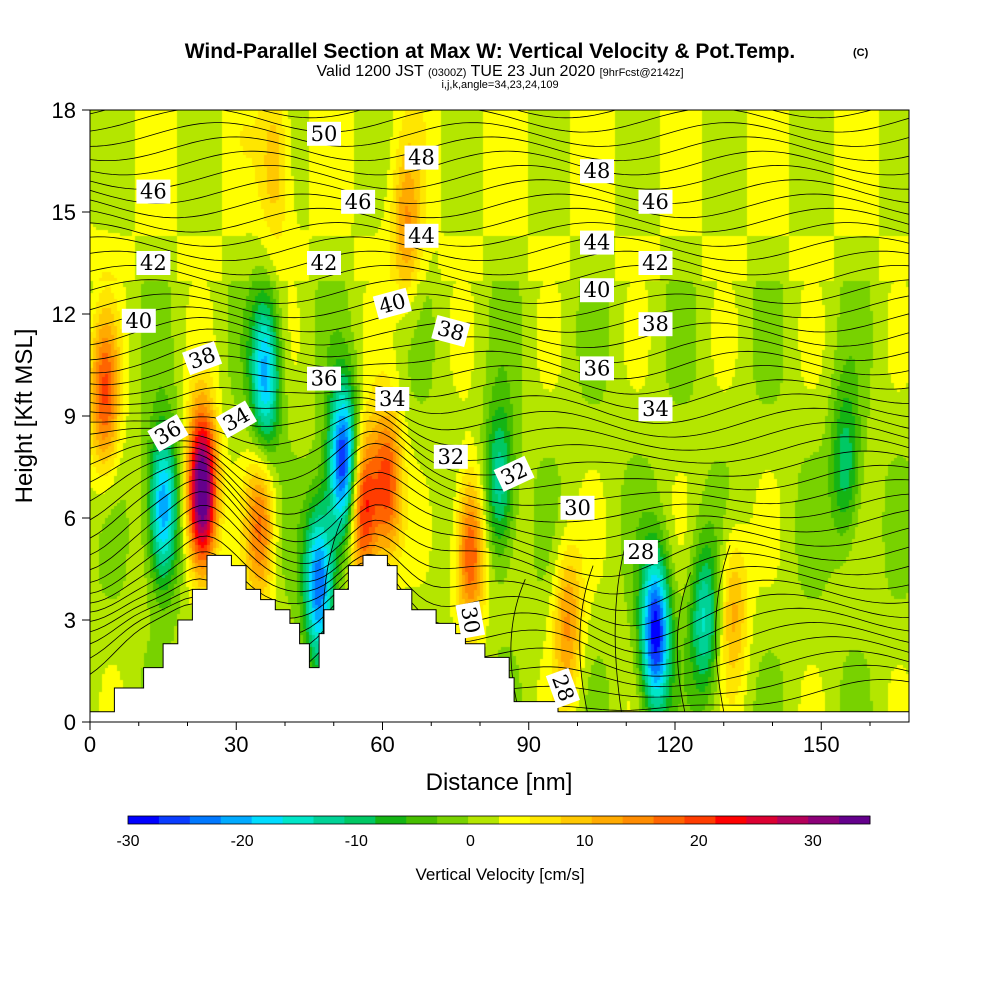 Image resolution: width=1000 pixels, height=1000 pixels. Describe the element at coordinates (640, 552) in the screenshot. I see `isentrope-label: 28` at that location.